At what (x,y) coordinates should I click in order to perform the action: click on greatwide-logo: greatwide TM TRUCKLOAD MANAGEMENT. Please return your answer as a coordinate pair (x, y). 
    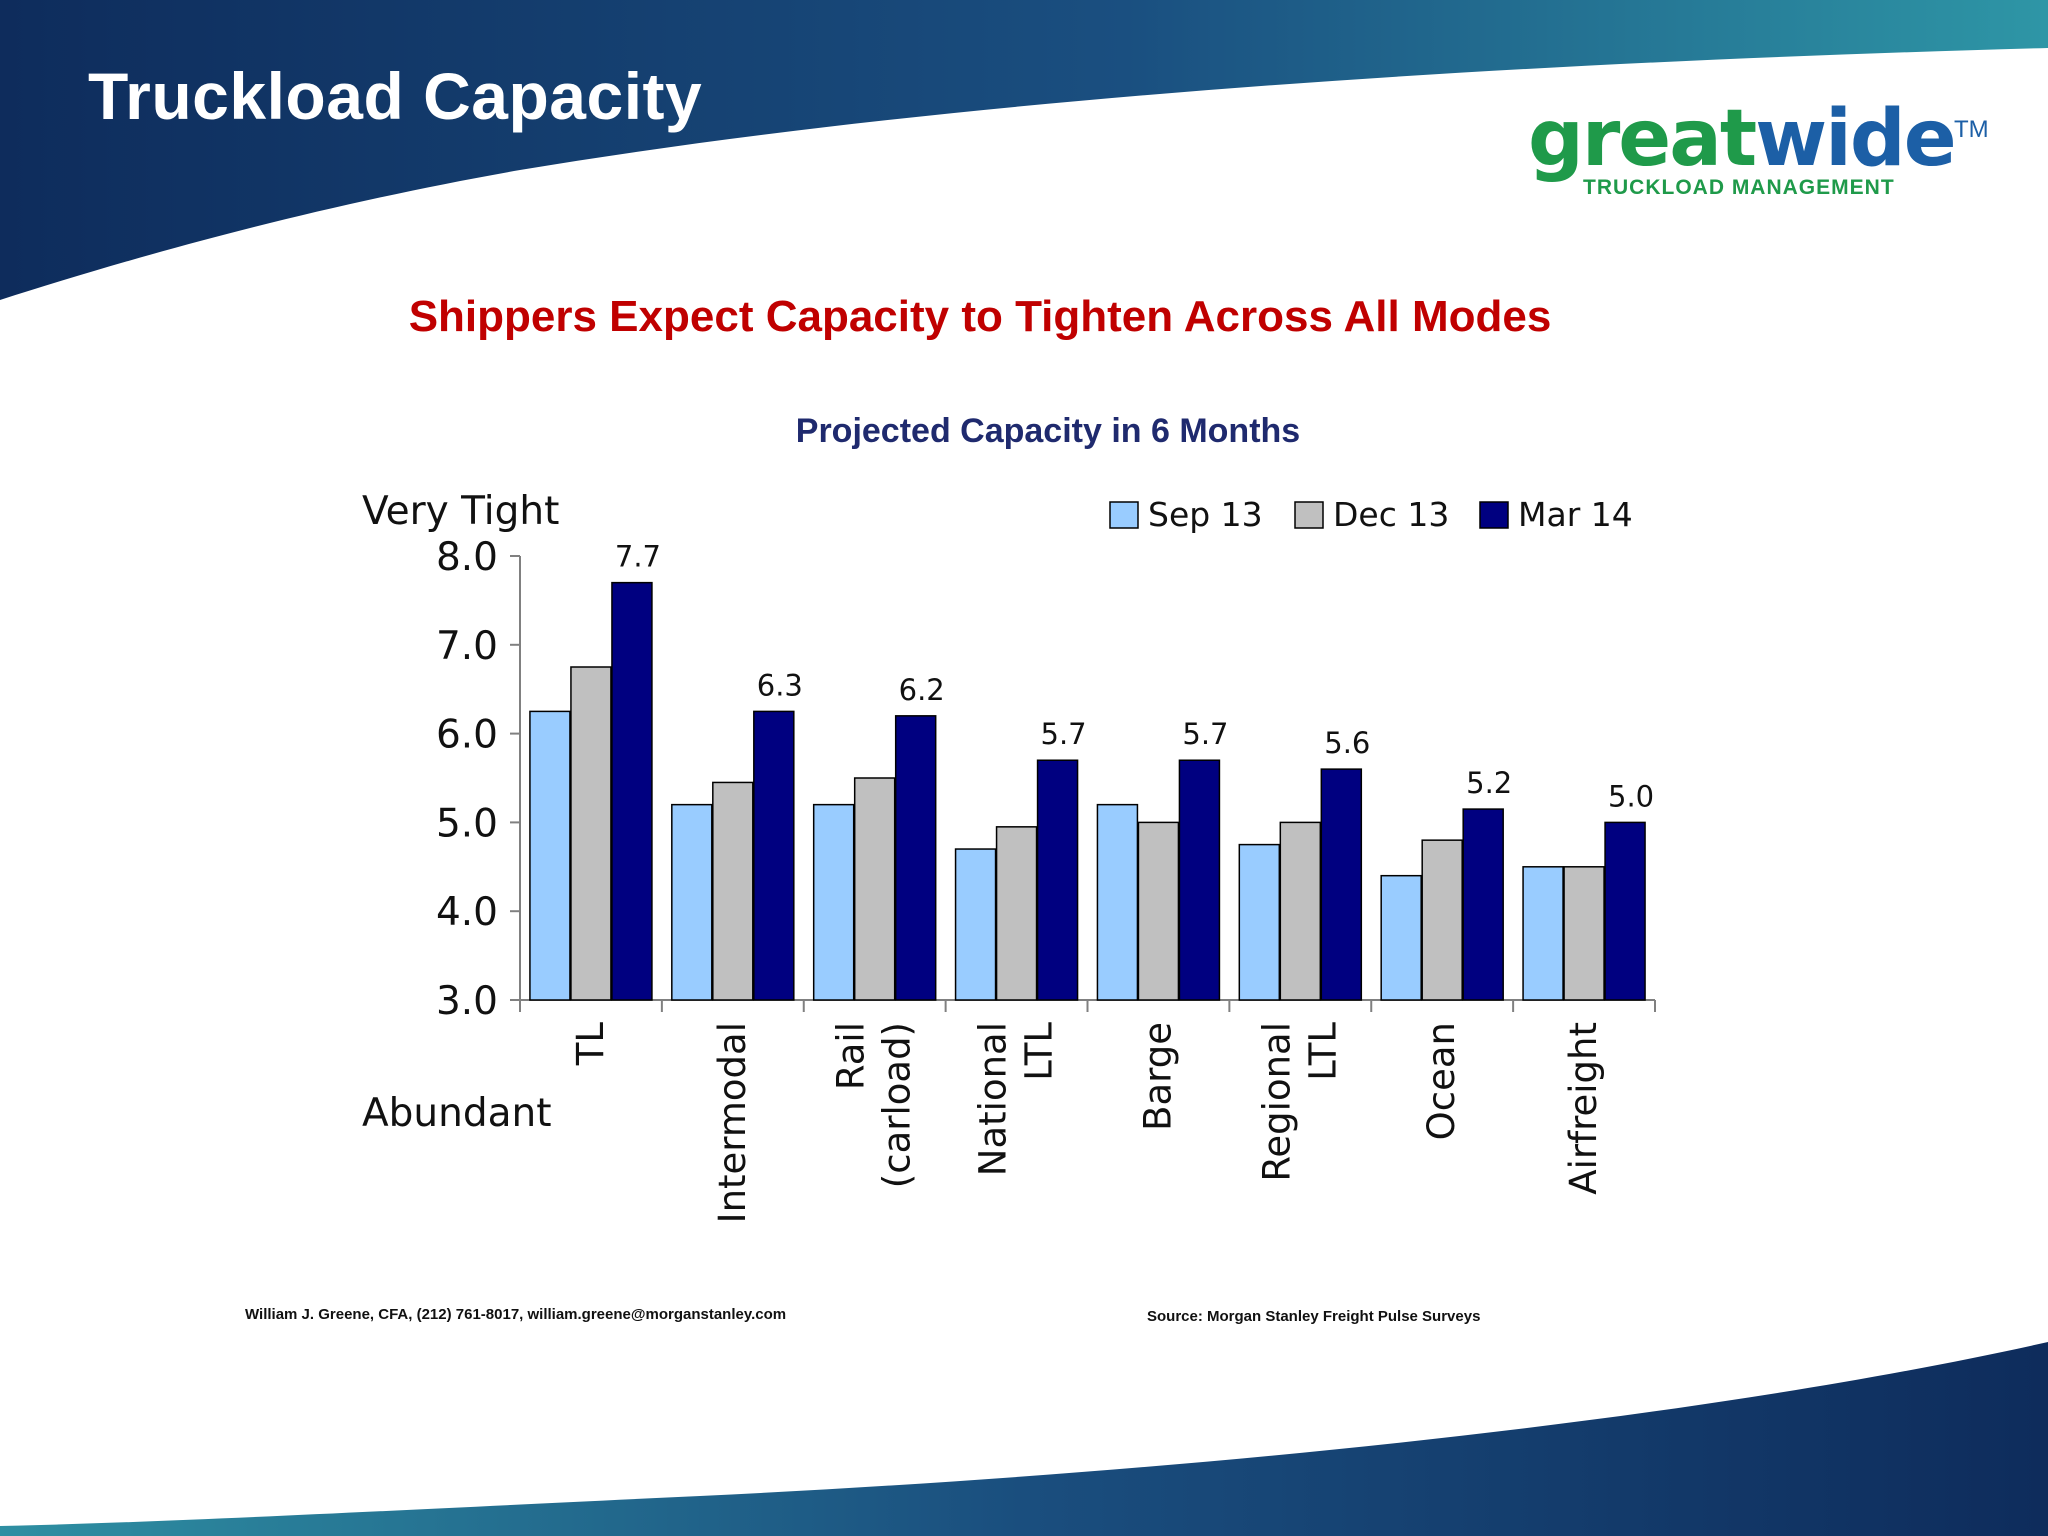
    Looking at the image, I should click on (1768, 155).